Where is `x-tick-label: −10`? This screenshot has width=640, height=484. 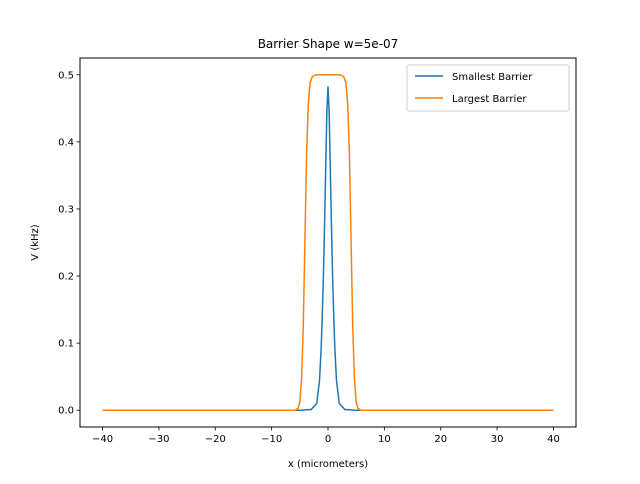 x-tick-label: −10 is located at coordinates (271, 439).